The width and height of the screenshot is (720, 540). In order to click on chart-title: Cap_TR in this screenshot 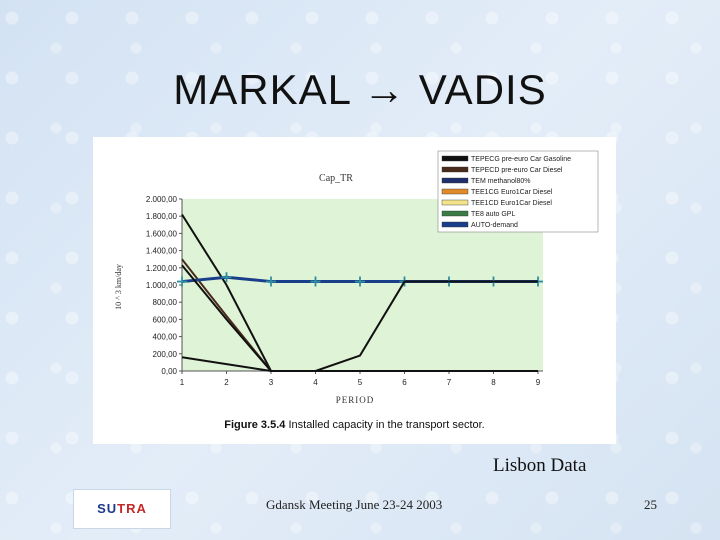, I will do `click(336, 178)`.